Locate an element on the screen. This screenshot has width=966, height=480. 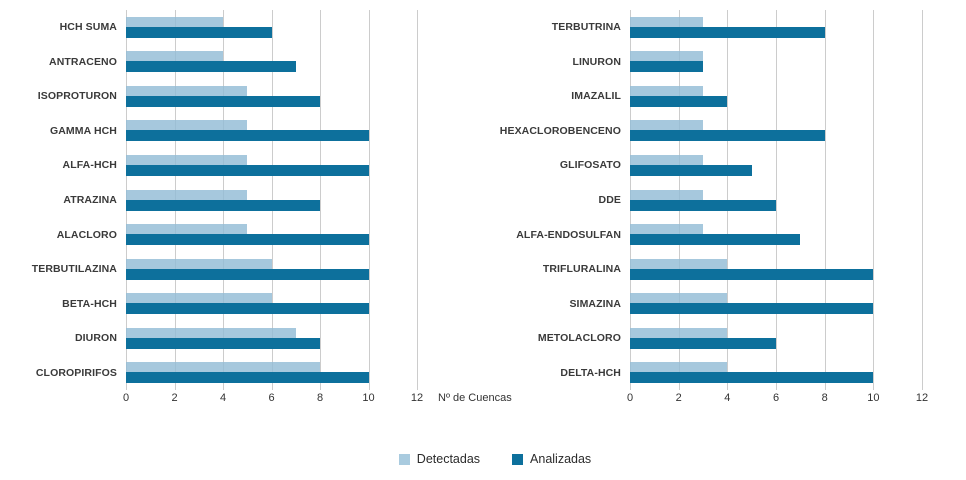
table-row: ANTRACENO is located at coordinates (220, 62).